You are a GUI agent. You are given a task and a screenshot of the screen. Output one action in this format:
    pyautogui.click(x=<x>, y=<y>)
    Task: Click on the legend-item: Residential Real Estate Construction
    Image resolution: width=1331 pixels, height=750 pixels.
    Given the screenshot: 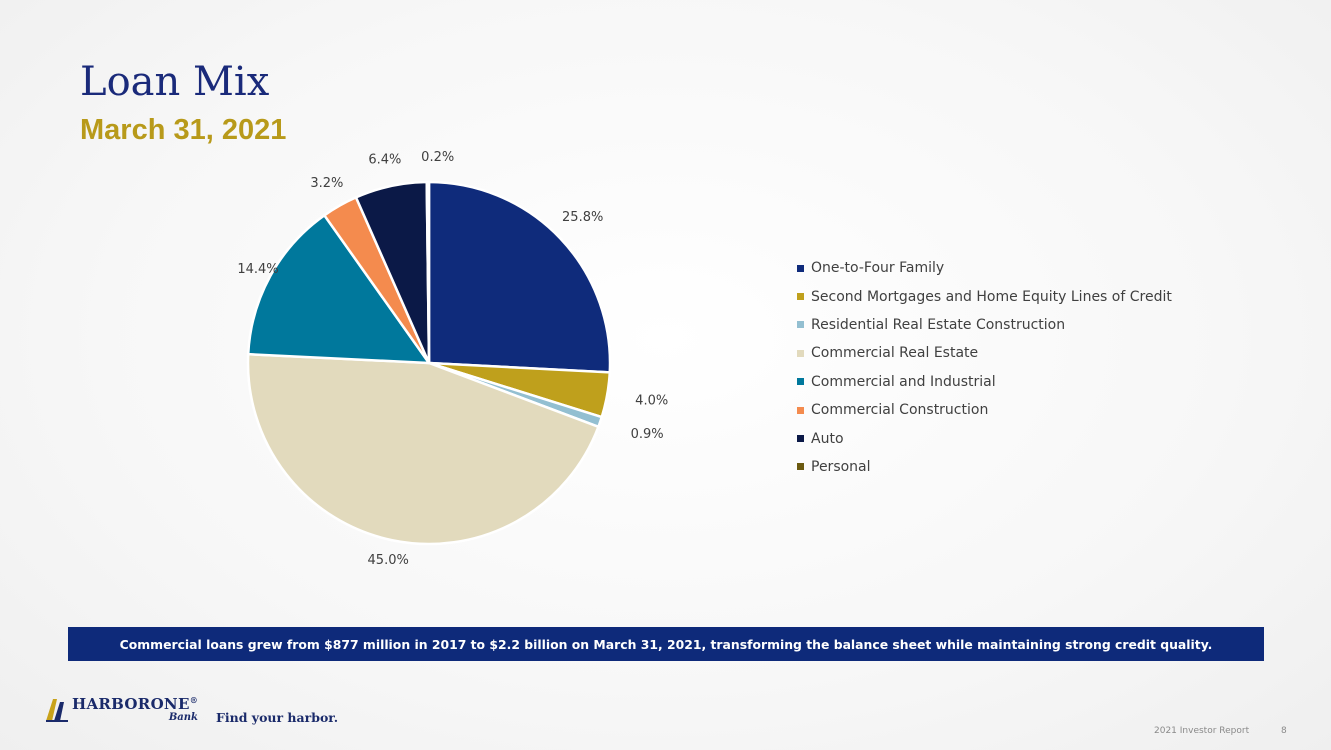 What is the action you would take?
    pyautogui.click(x=984, y=325)
    